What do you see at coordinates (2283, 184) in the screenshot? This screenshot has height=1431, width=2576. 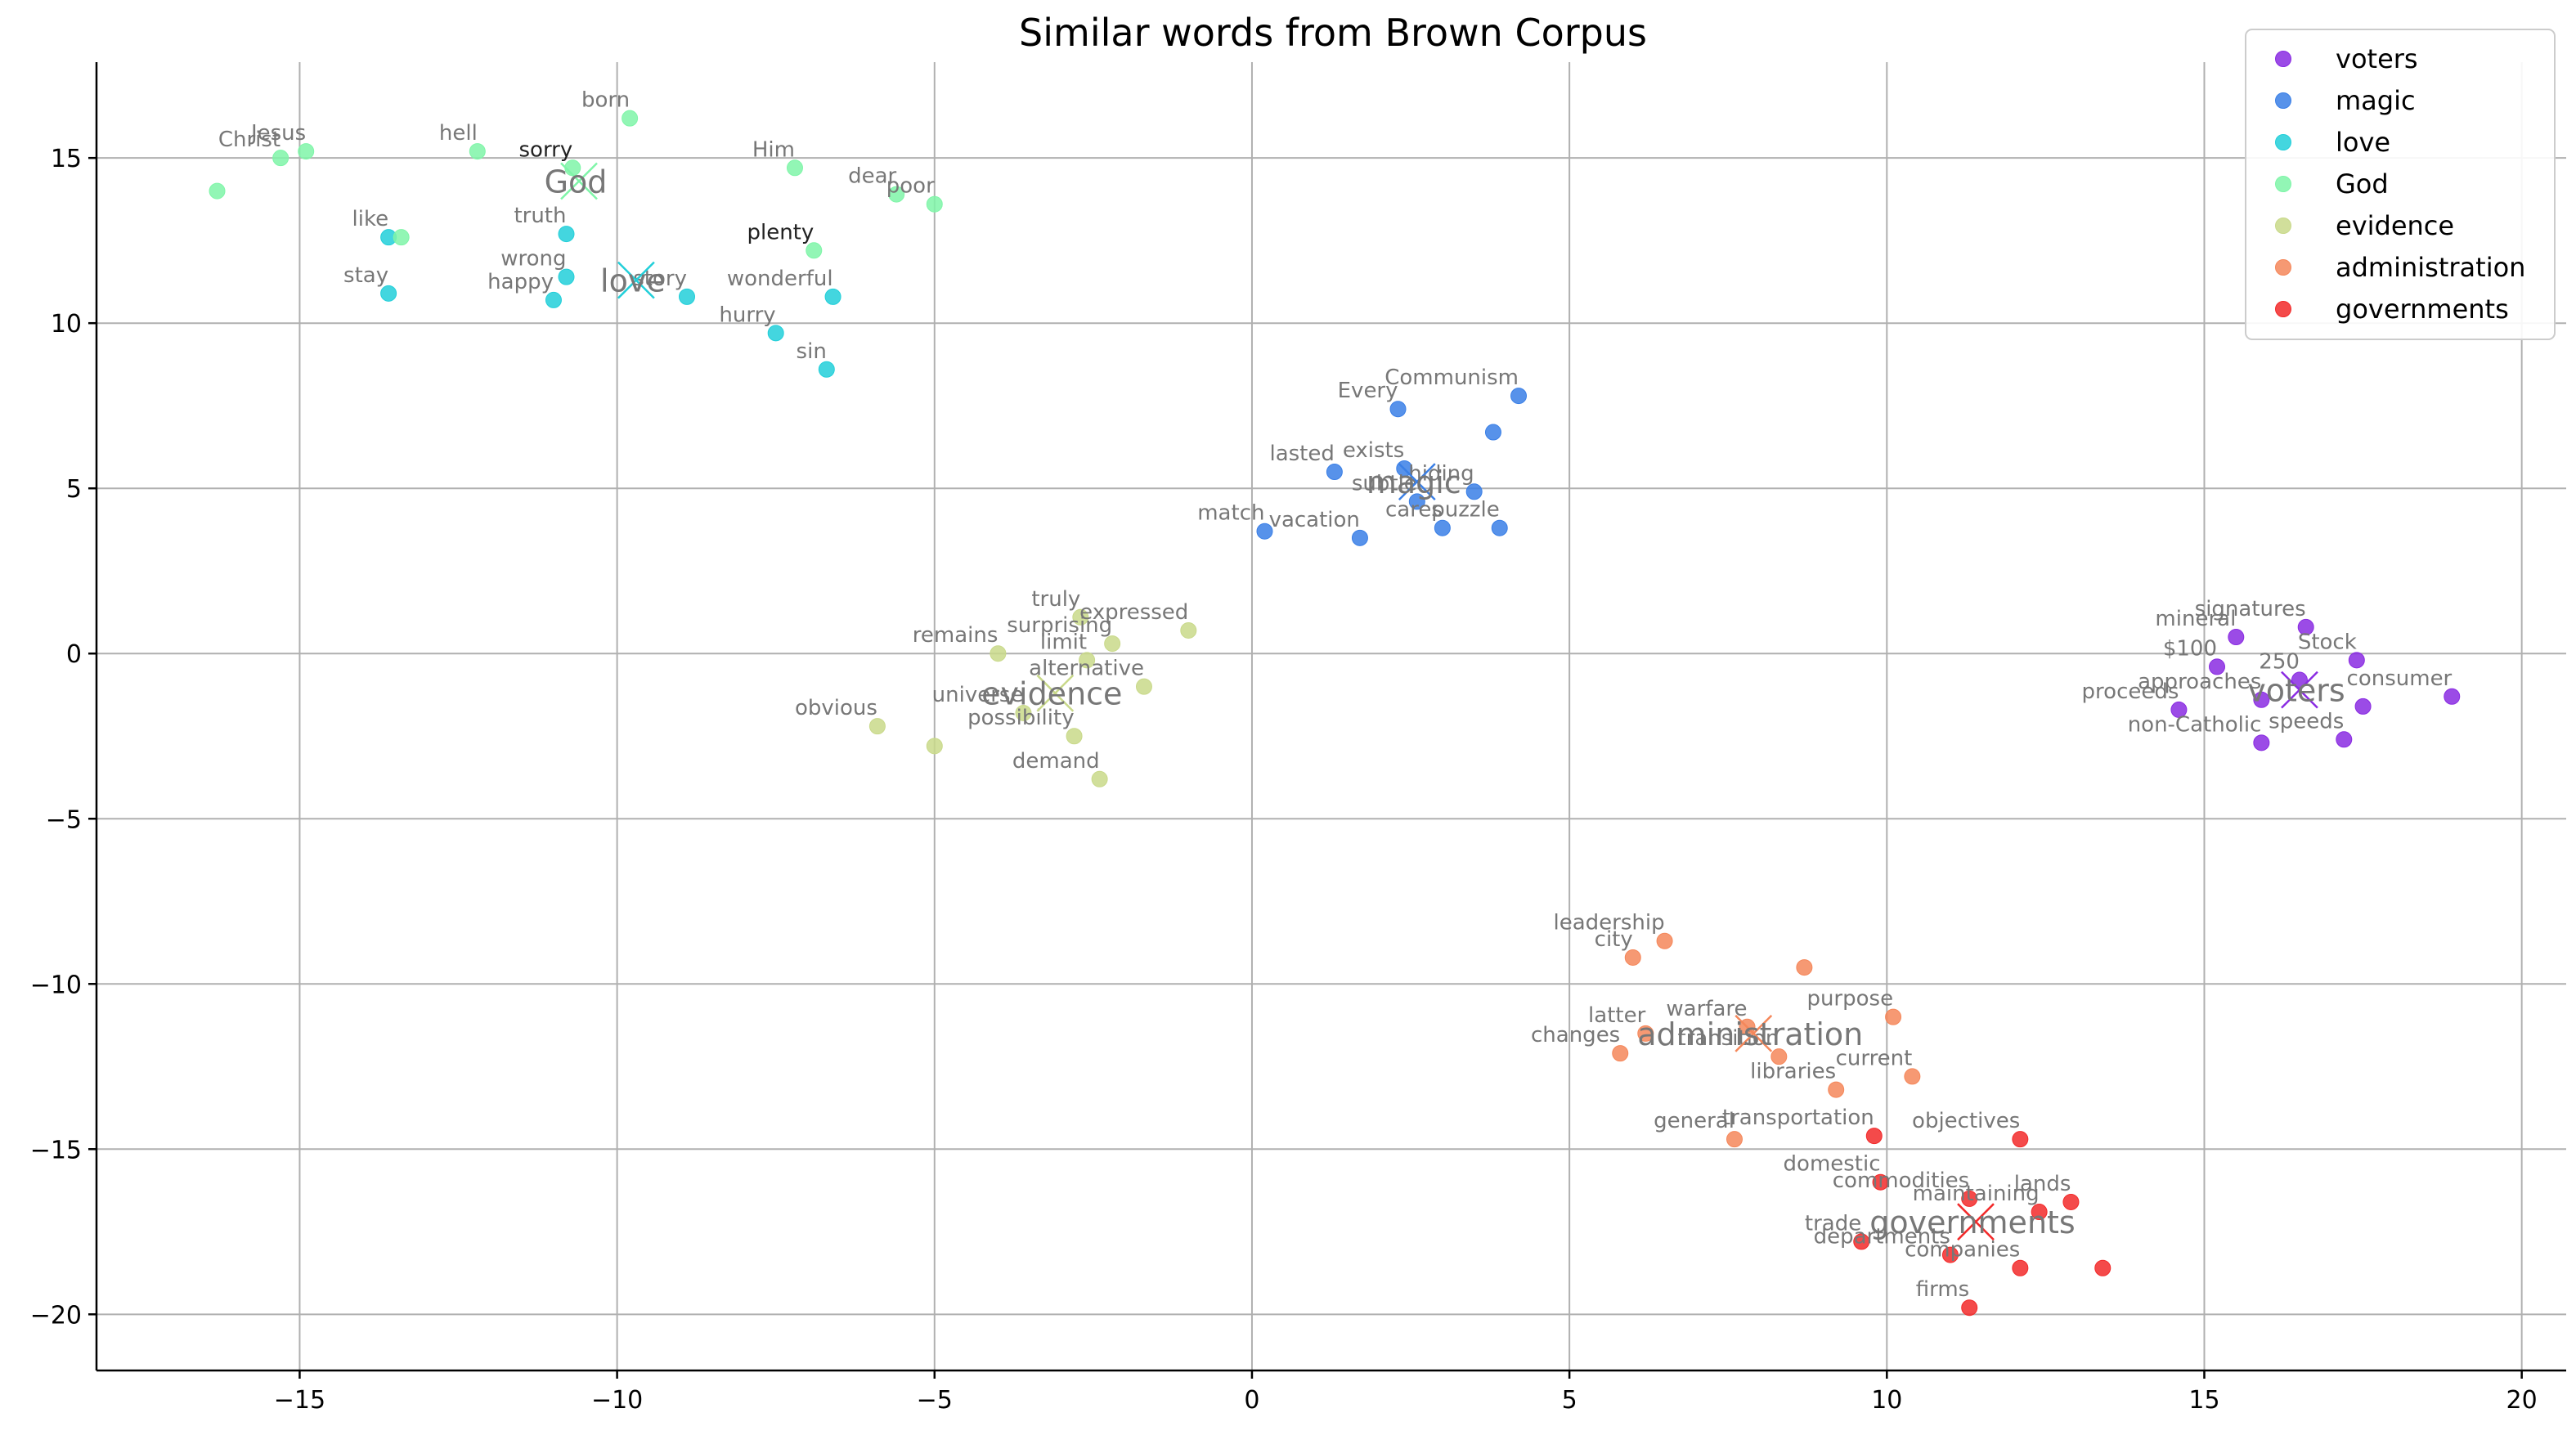 I see `legend-marker-god` at bounding box center [2283, 184].